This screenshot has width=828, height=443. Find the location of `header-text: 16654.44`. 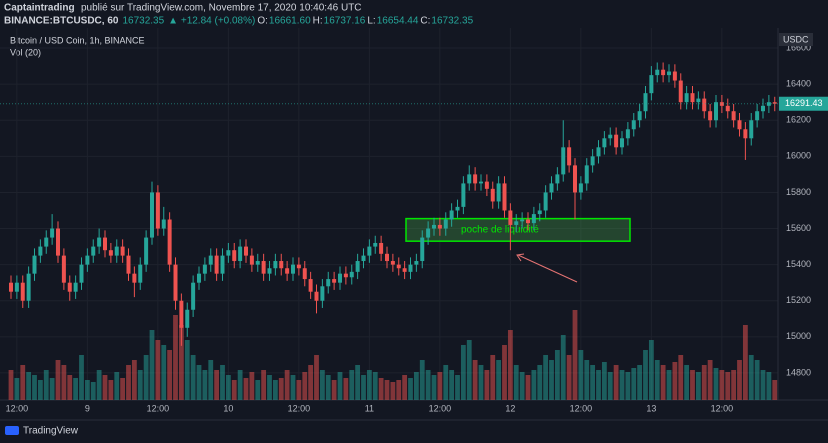

header-text: 16654.44 is located at coordinates (398, 21).